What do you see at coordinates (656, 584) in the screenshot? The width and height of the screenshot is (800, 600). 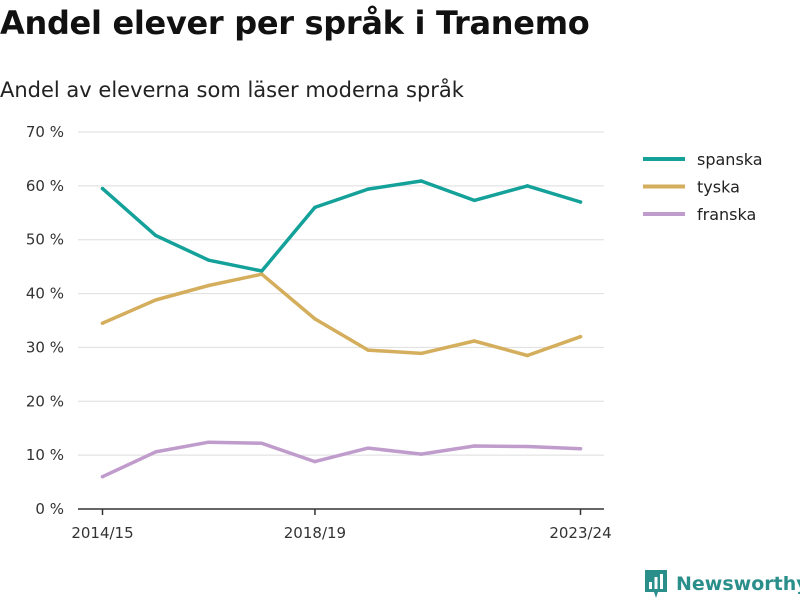 I see `bar-chart-logo-icon` at bounding box center [656, 584].